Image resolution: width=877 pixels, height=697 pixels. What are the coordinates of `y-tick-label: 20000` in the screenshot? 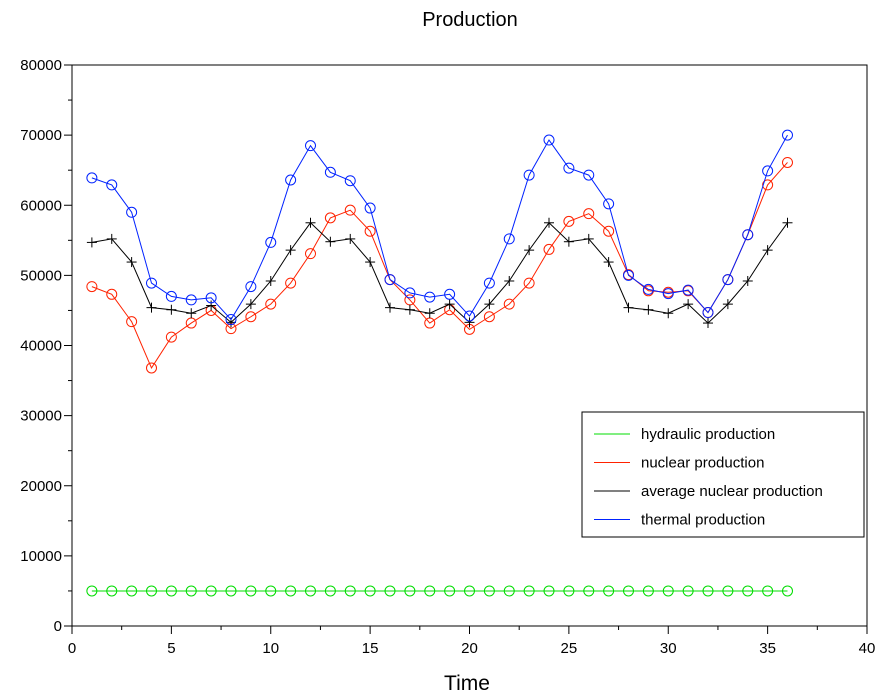 It's located at (41, 486).